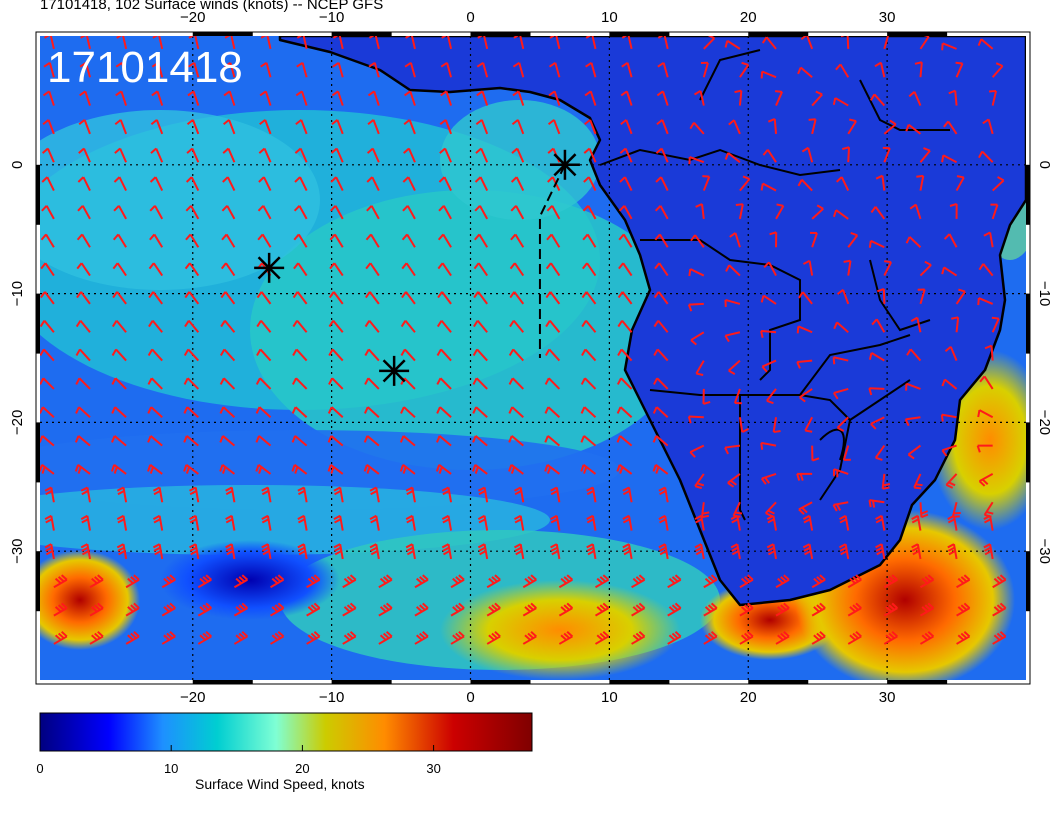  What do you see at coordinates (171, 768) in the screenshot?
I see `colorbar-tick-label: 10` at bounding box center [171, 768].